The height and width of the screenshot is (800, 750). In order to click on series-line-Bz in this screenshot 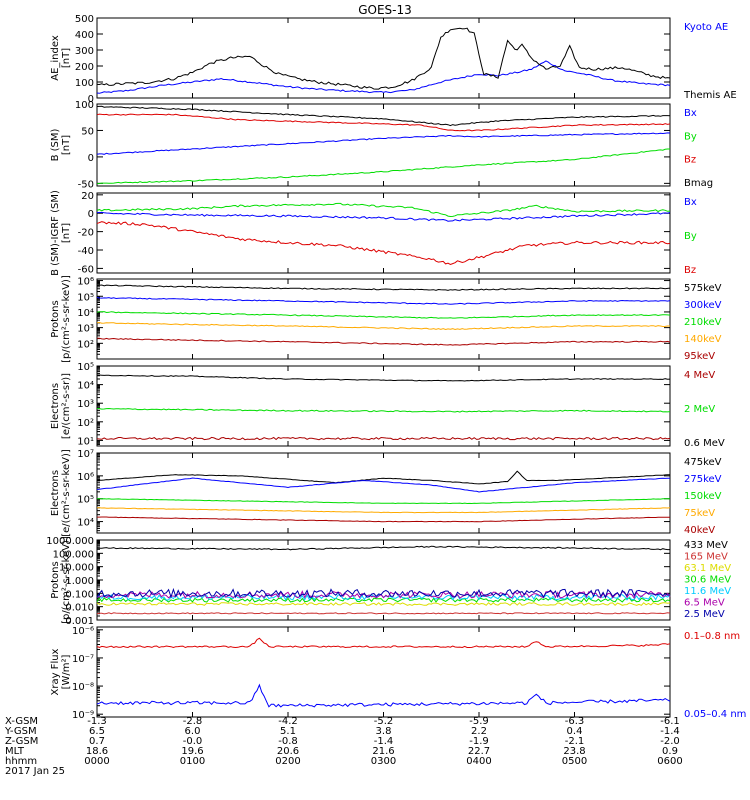, I will do `click(383, 122)`.